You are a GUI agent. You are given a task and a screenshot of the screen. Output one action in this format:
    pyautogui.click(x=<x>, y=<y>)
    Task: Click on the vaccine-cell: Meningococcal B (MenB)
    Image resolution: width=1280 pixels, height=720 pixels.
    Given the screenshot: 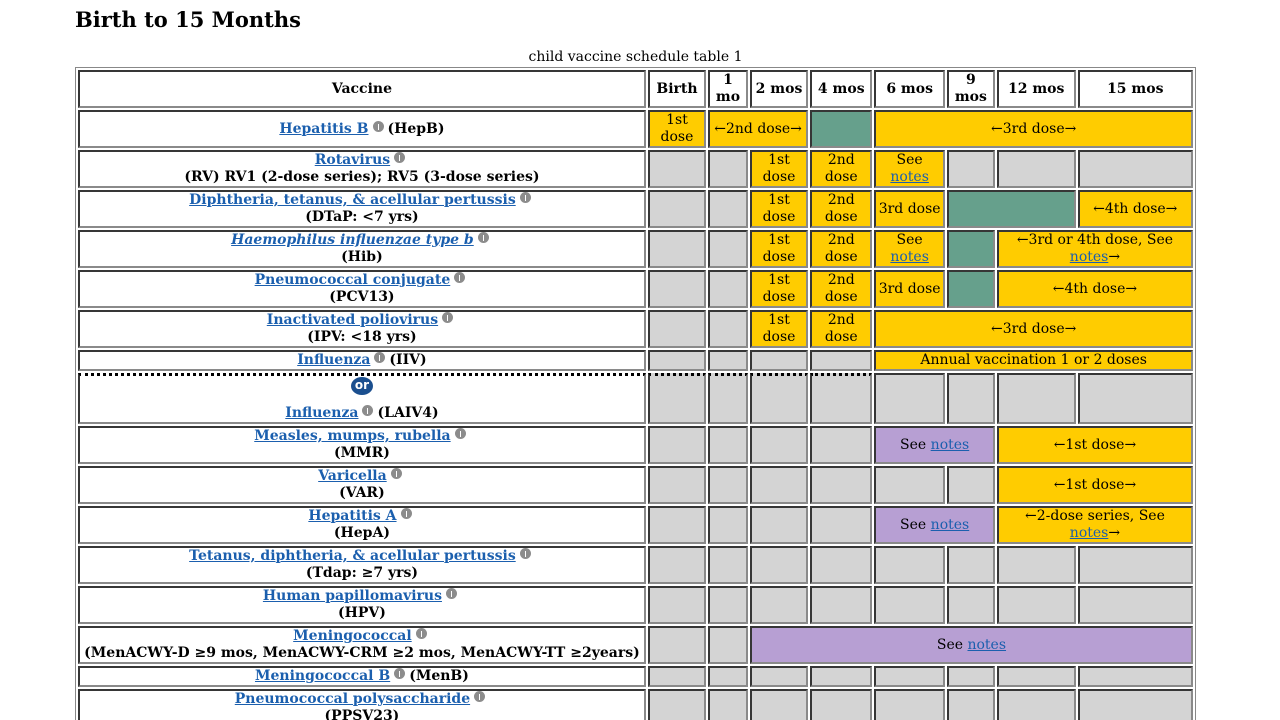 What is the action you would take?
    pyautogui.click(x=362, y=676)
    